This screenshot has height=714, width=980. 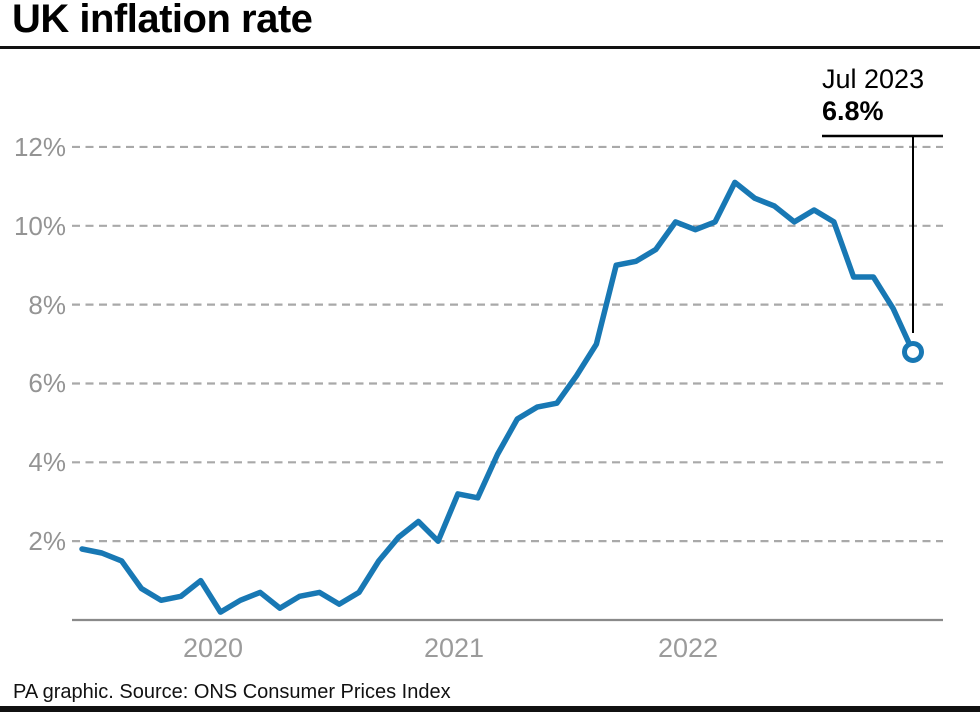 What do you see at coordinates (688, 648) in the screenshot?
I see `x-axis-tick-label: 2022` at bounding box center [688, 648].